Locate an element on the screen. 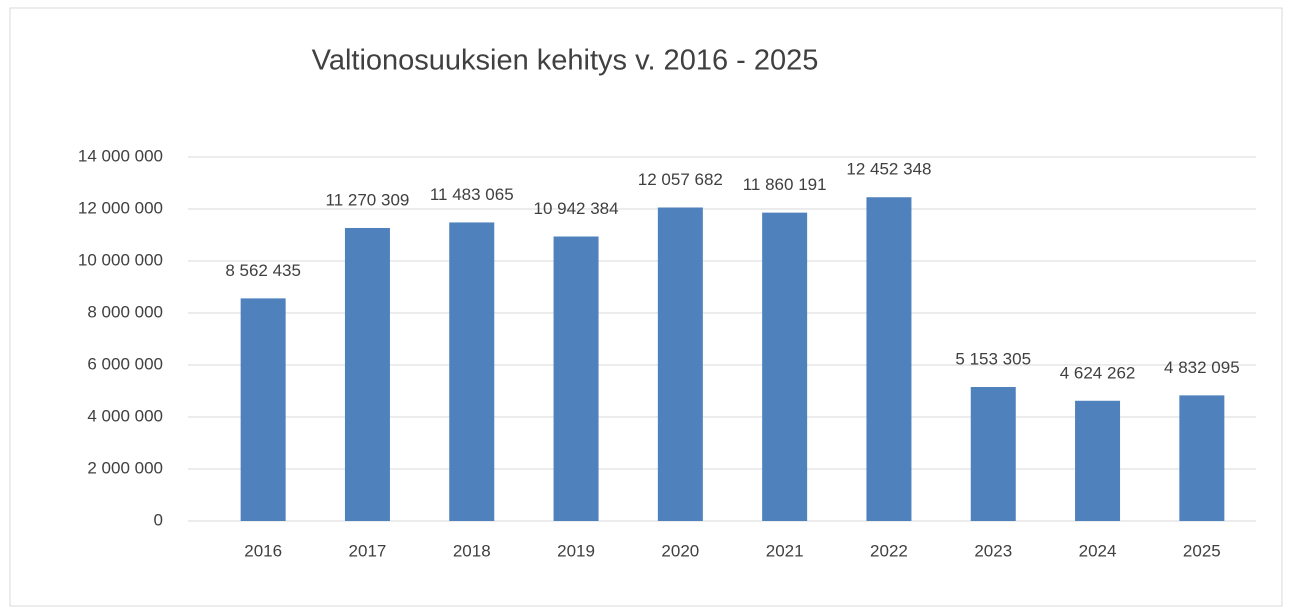  data-label: 10 942 384 is located at coordinates (576, 208).